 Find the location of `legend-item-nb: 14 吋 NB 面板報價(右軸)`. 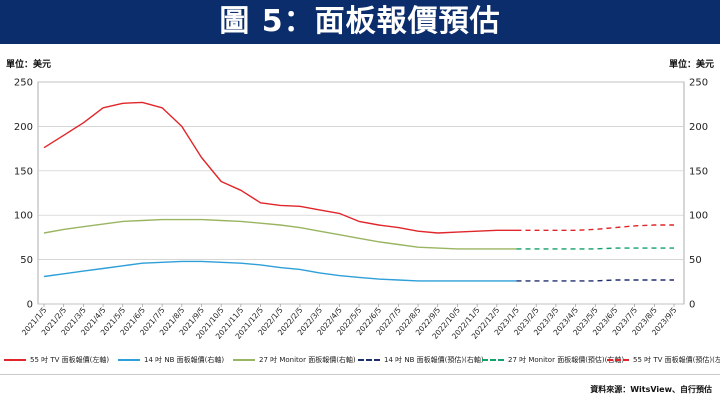

legend-item-nb: 14 吋 NB 面板報價(右軸) is located at coordinates (171, 360).